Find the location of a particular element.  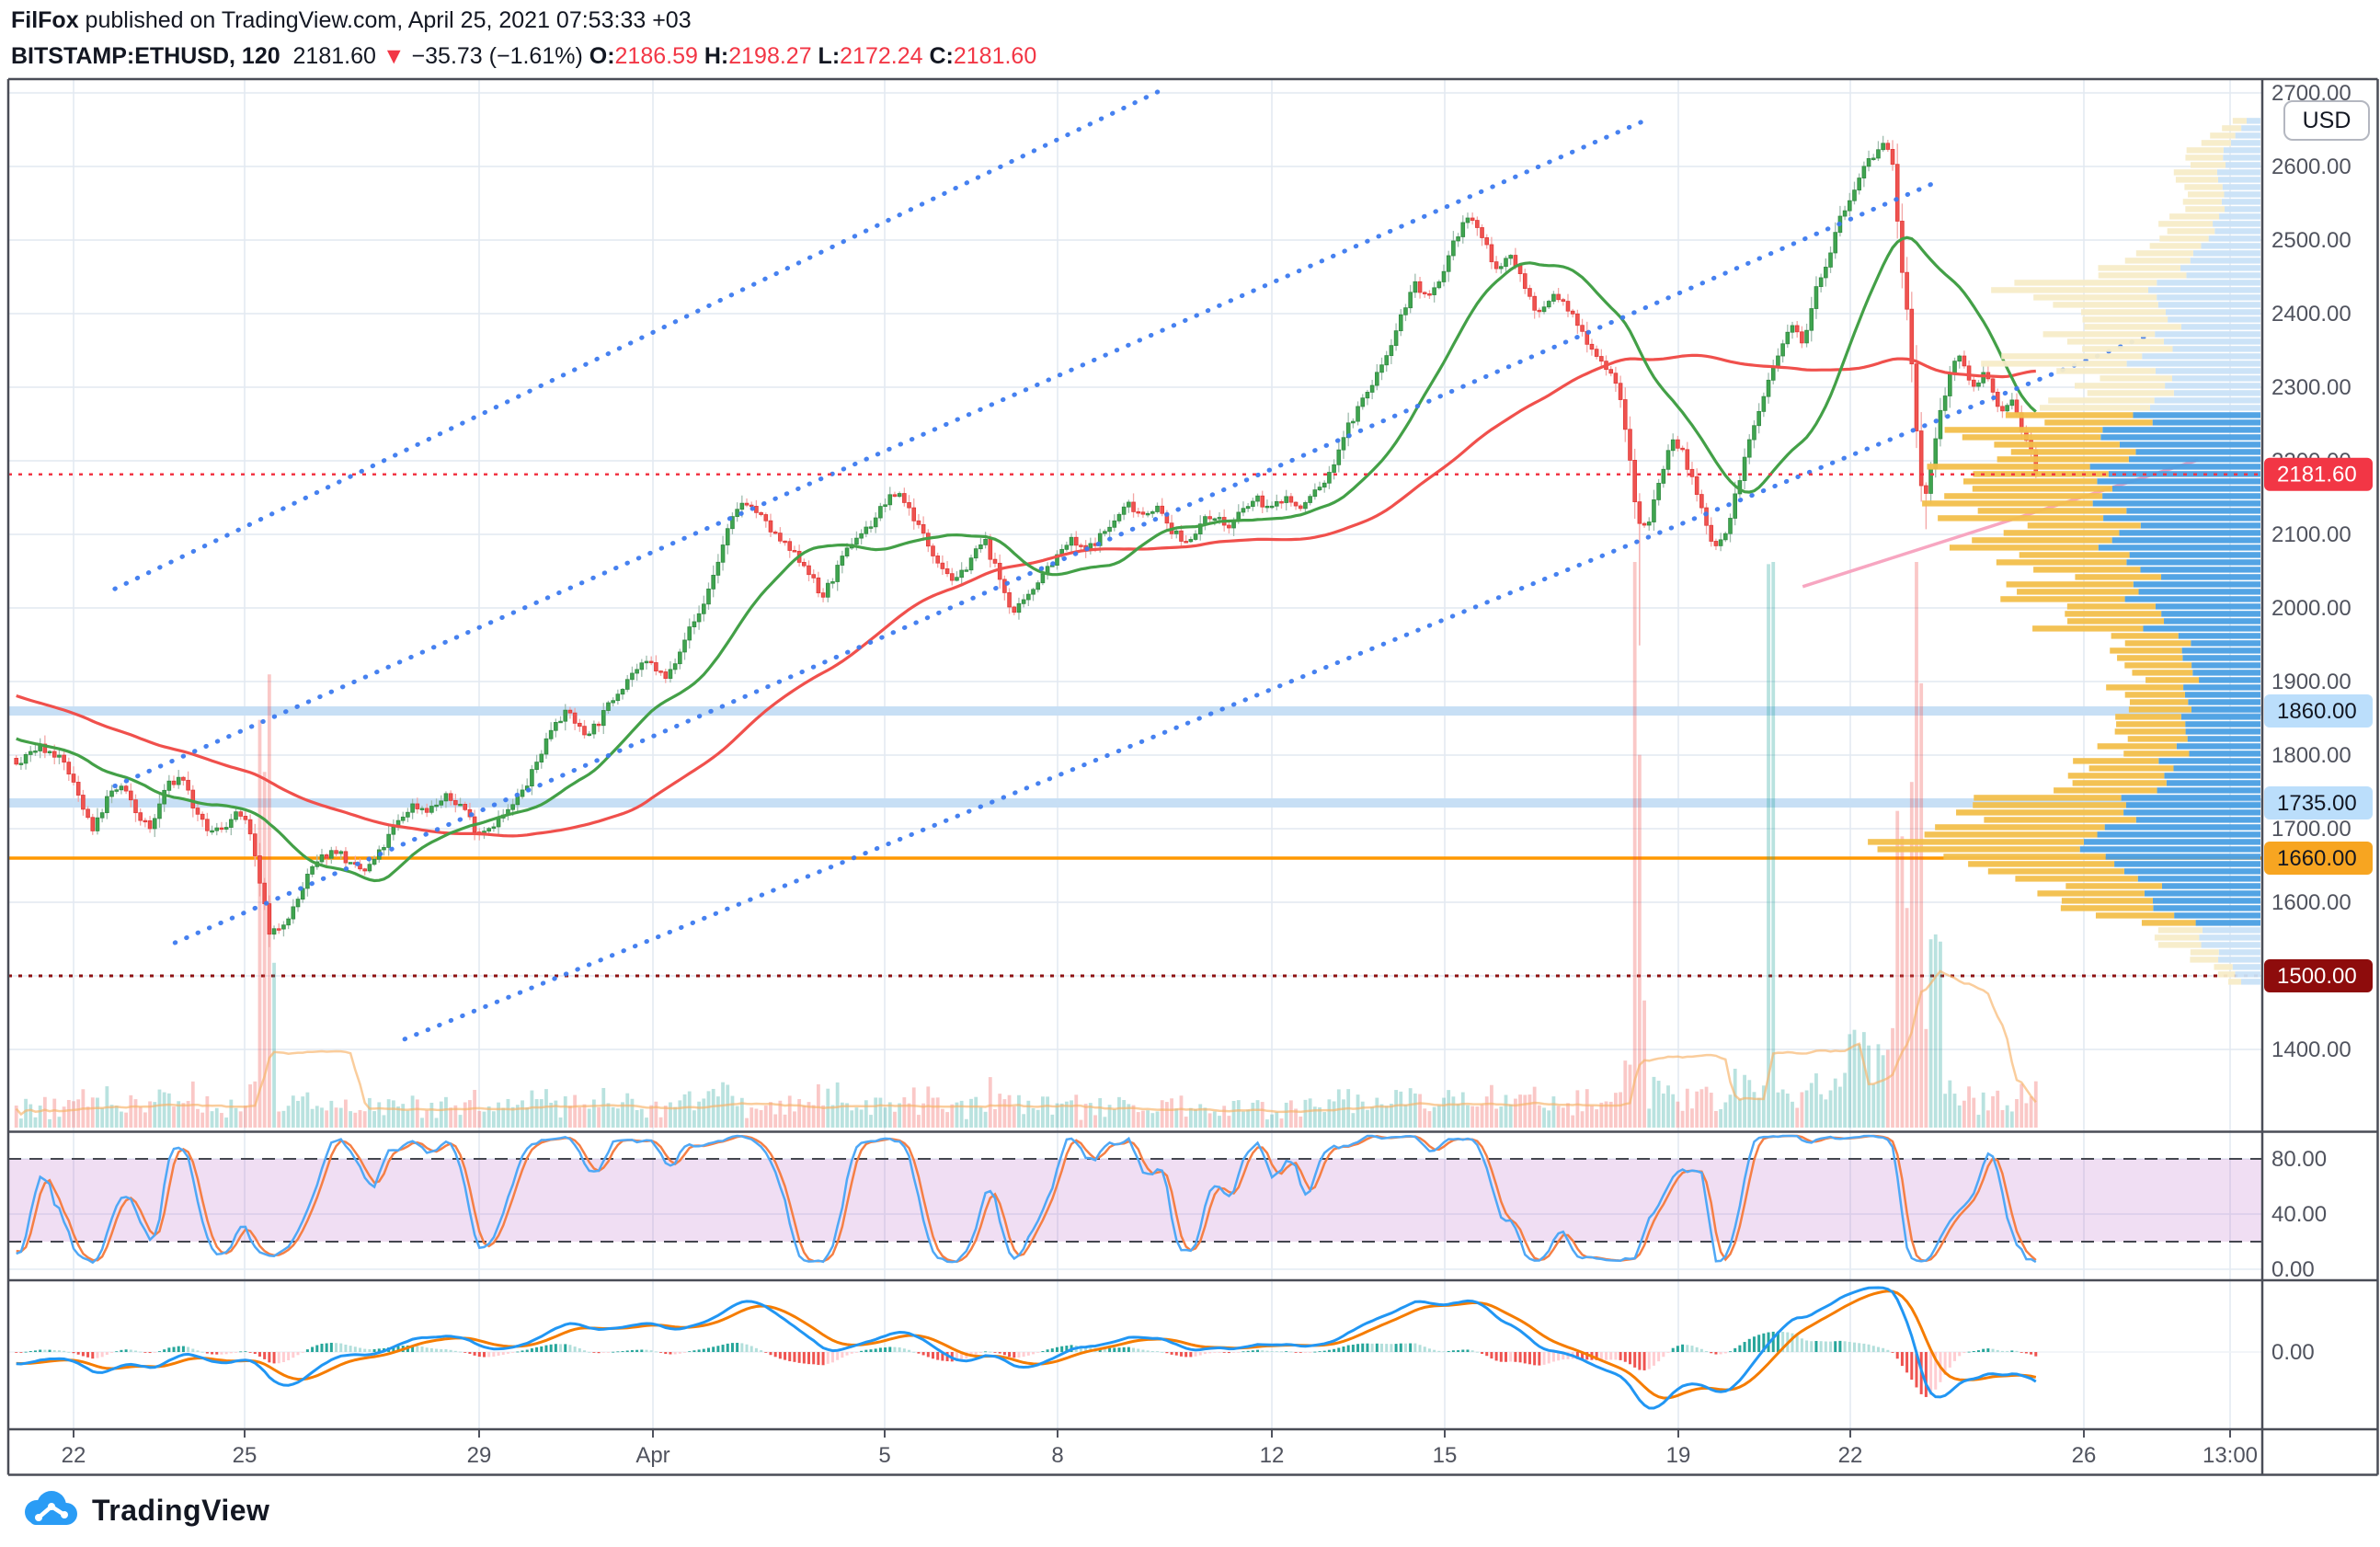

currency-label: USD is located at coordinates (2327, 120).